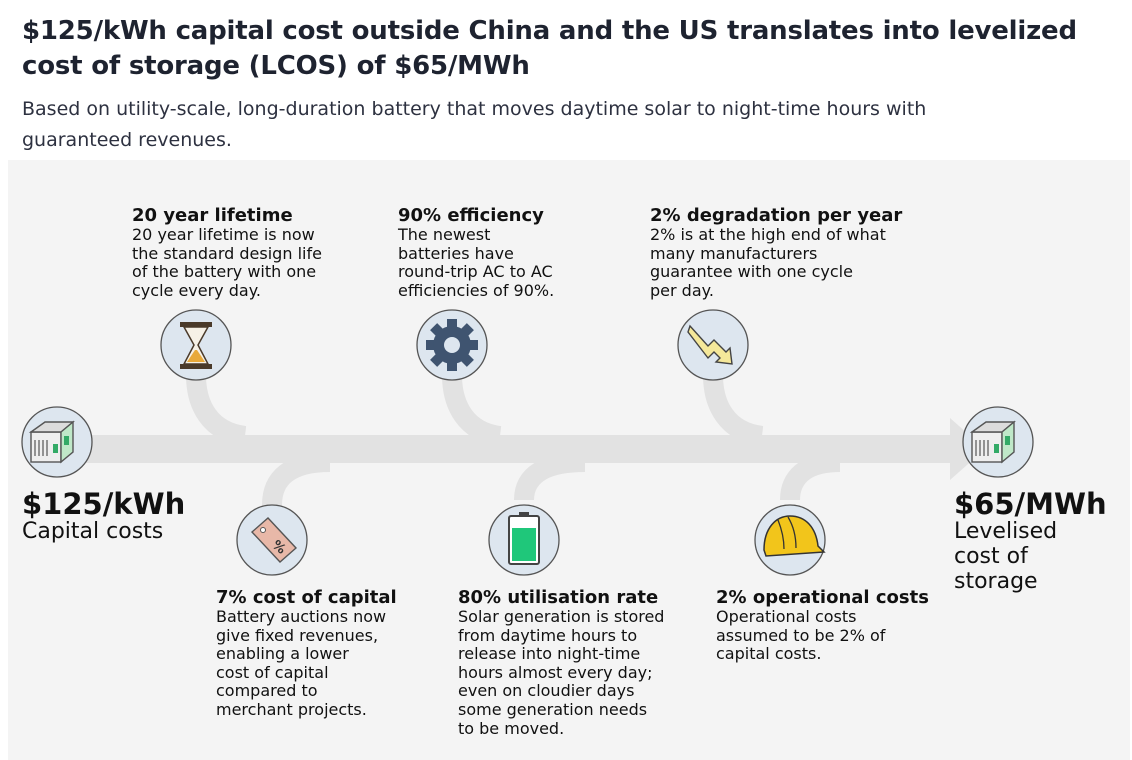 This screenshot has width=1132, height=760. Describe the element at coordinates (452, 345) in the screenshot. I see `gear-icon` at that location.